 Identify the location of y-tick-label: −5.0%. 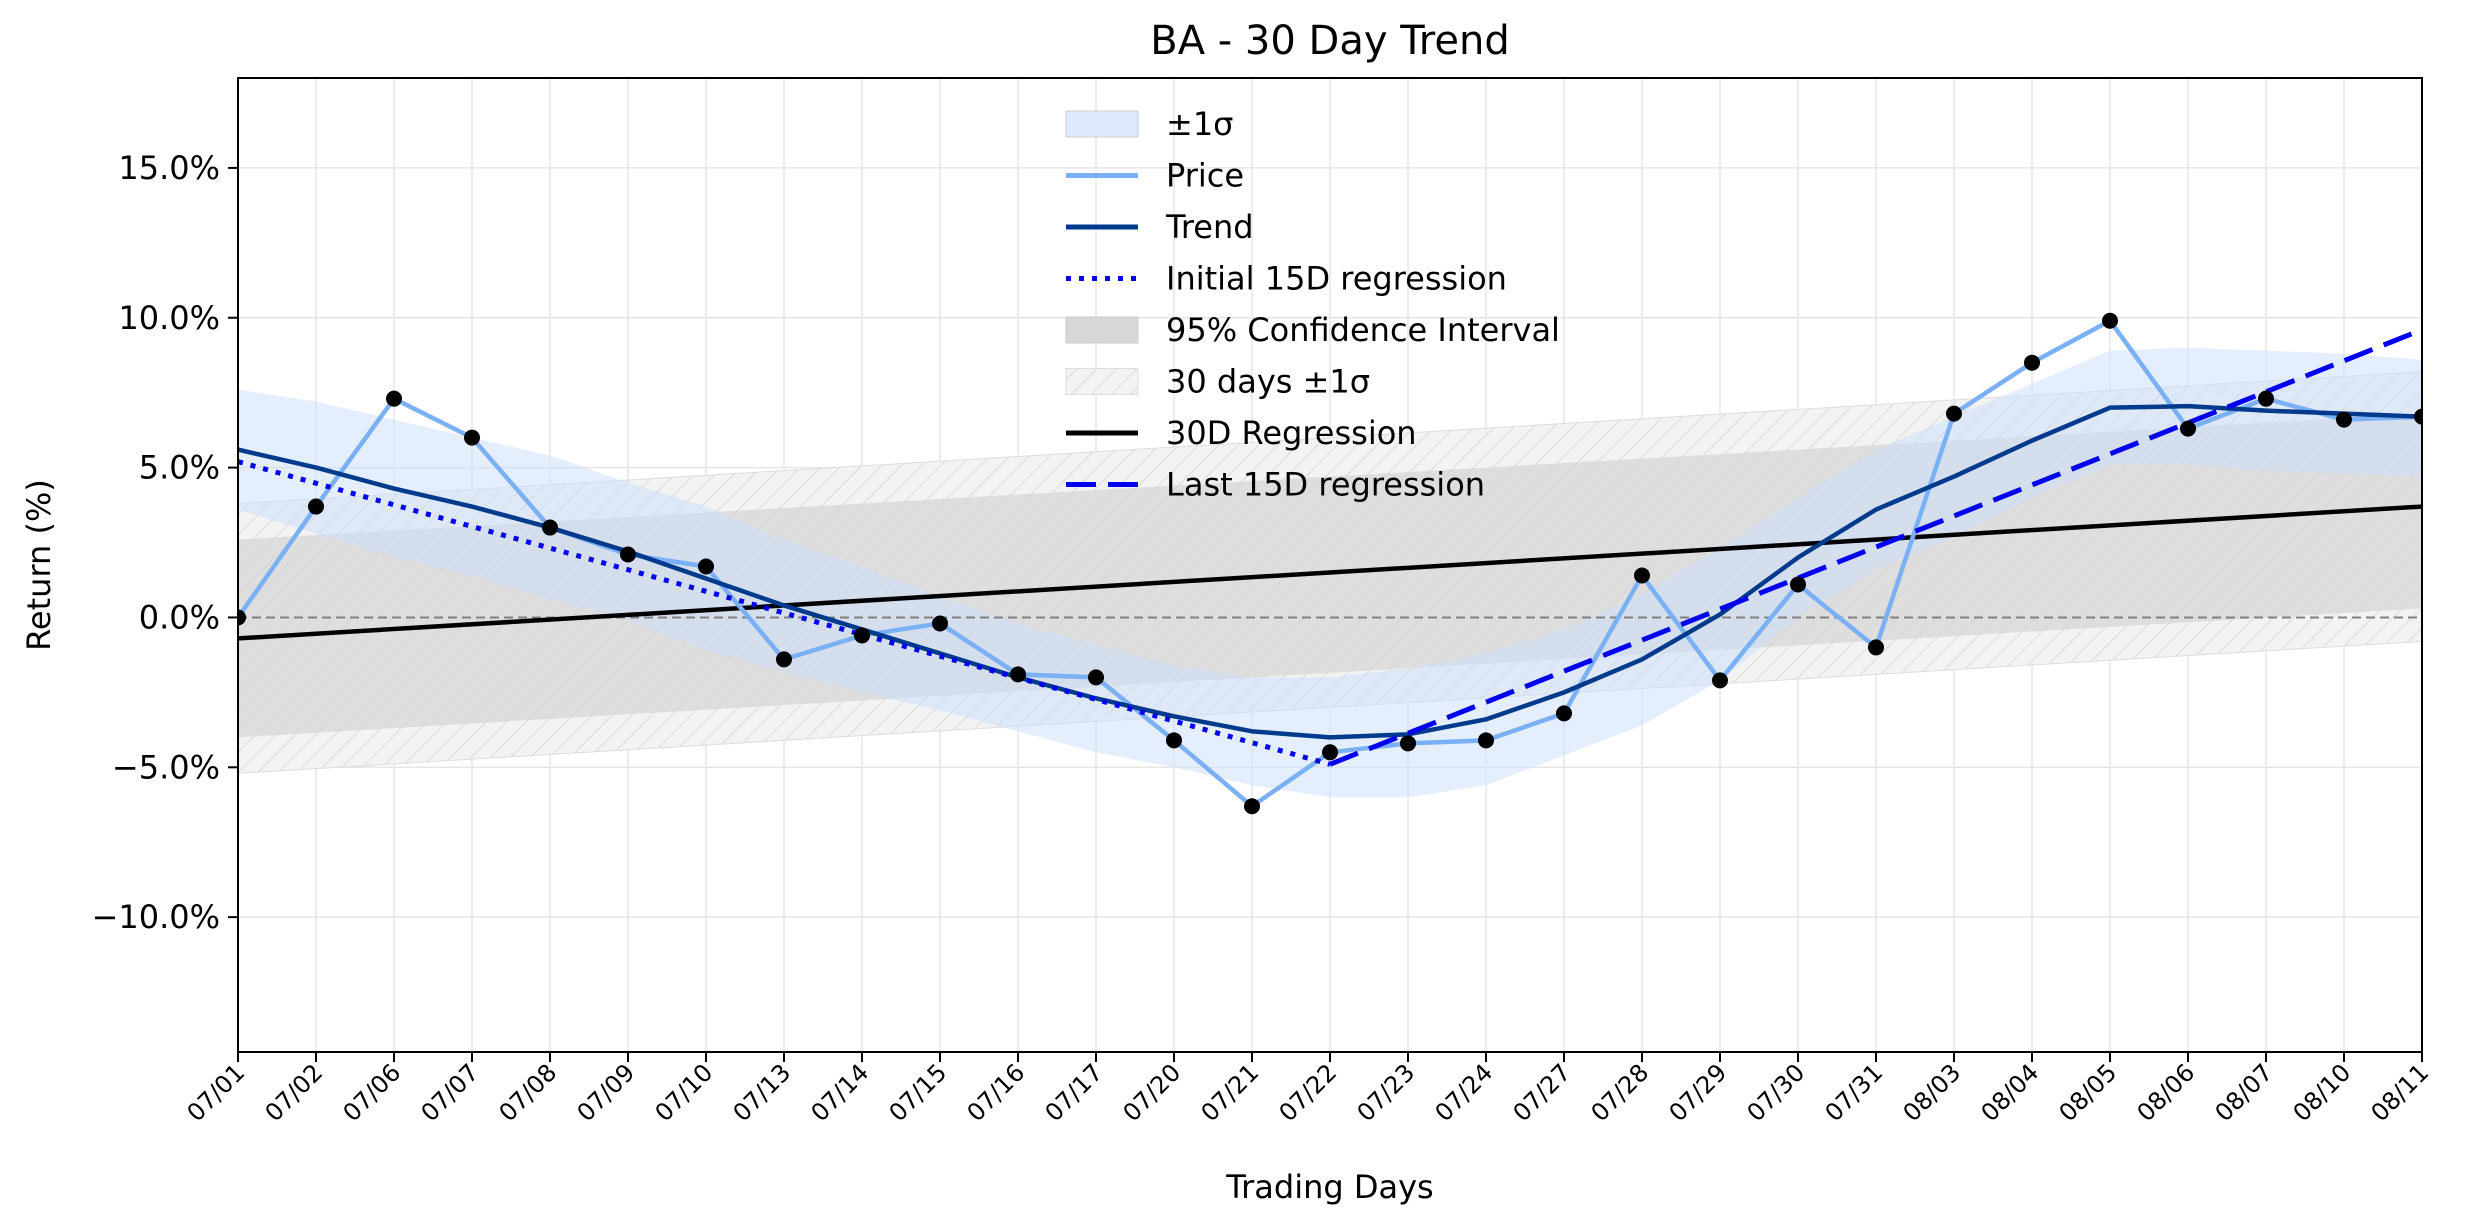
(166, 767).